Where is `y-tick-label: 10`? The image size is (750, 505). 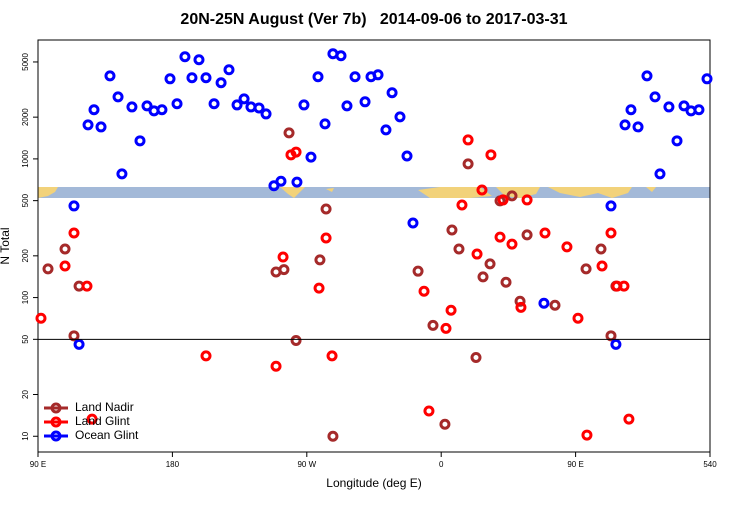 y-tick-label: 10 is located at coordinates (25, 435).